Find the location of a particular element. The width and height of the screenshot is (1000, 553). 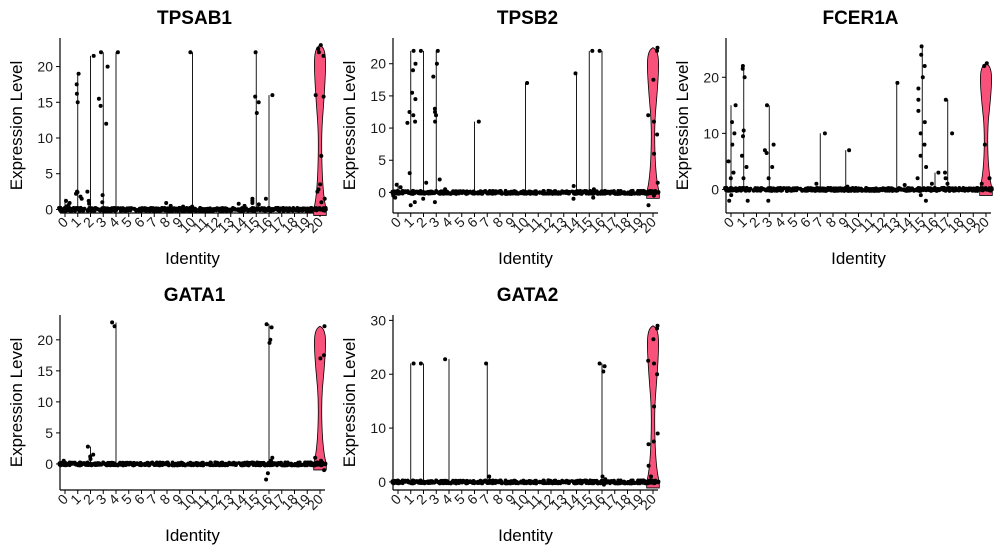

category-4-group is located at coordinates (115, 394).